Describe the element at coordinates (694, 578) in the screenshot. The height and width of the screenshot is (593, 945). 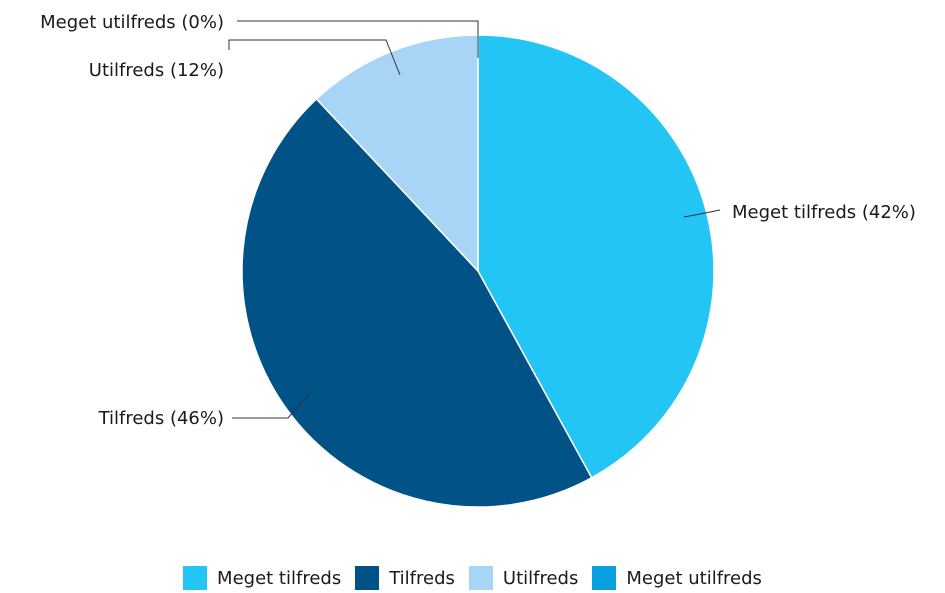
I see `legend-label-meget-utilfreds: Meget utilfreds` at that location.